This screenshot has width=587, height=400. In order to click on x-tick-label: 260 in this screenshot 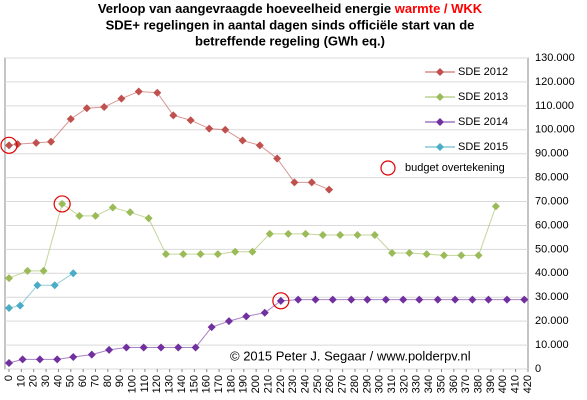, I will do `click(330, 384)`.